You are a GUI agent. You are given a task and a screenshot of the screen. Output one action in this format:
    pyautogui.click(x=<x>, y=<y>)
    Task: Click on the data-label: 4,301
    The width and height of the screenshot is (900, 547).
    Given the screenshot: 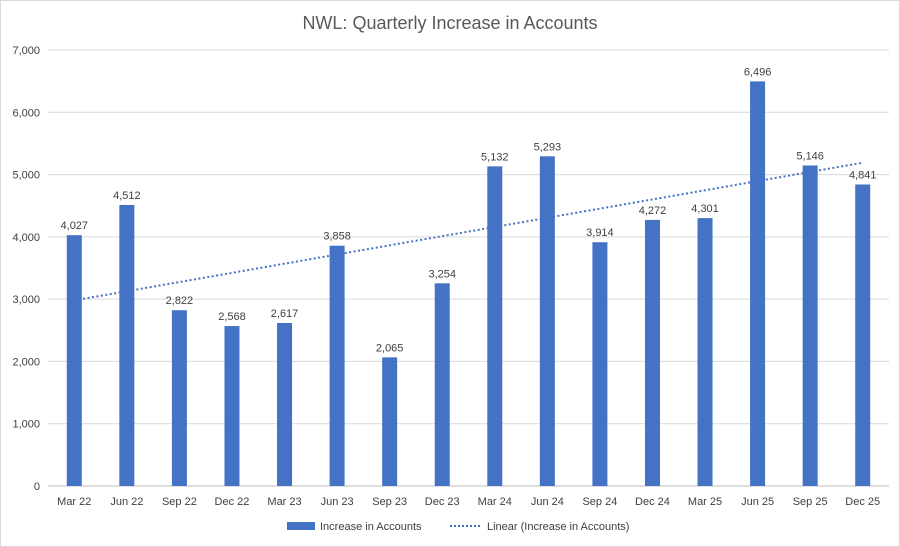 What is the action you would take?
    pyautogui.click(x=705, y=209)
    